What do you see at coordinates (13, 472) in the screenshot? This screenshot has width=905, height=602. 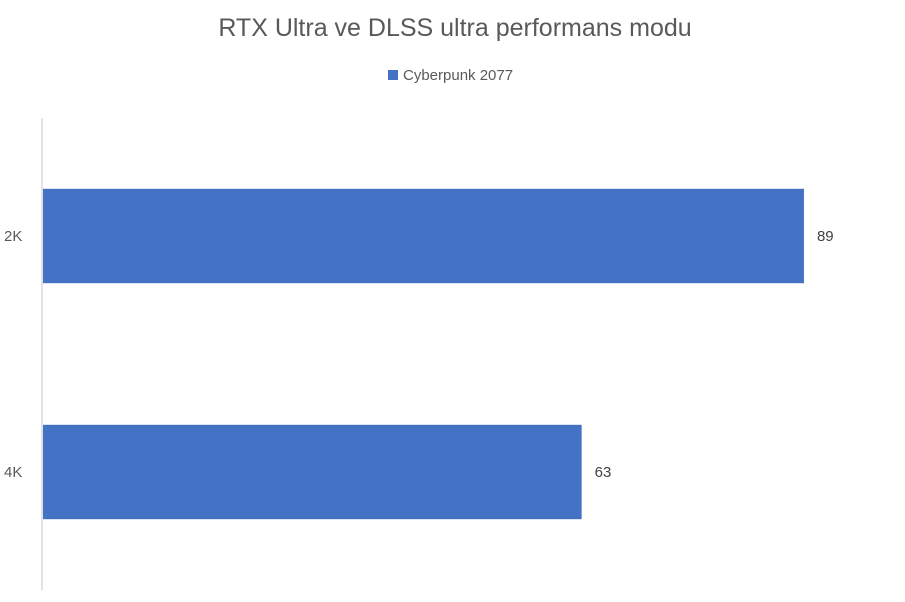 I see `category-label: 4K` at bounding box center [13, 472].